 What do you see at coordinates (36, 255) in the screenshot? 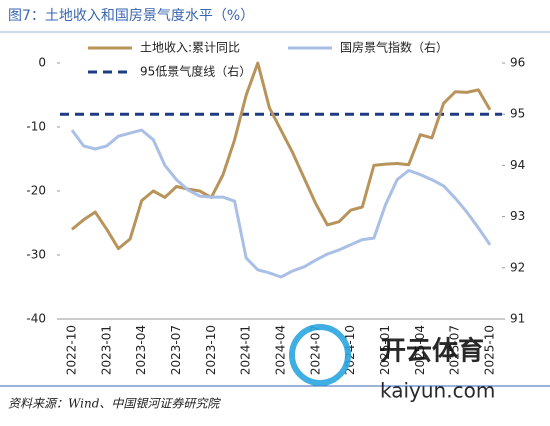
I see `y-tick-label: -30` at bounding box center [36, 255].